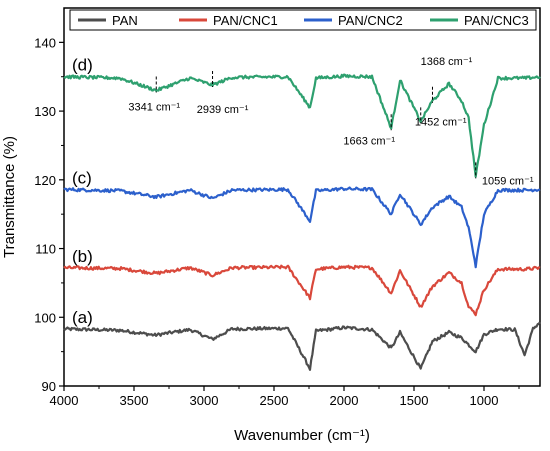 The width and height of the screenshot is (550, 451). I want to click on annotation-label: 1059 cm⁻¹, so click(508, 181).